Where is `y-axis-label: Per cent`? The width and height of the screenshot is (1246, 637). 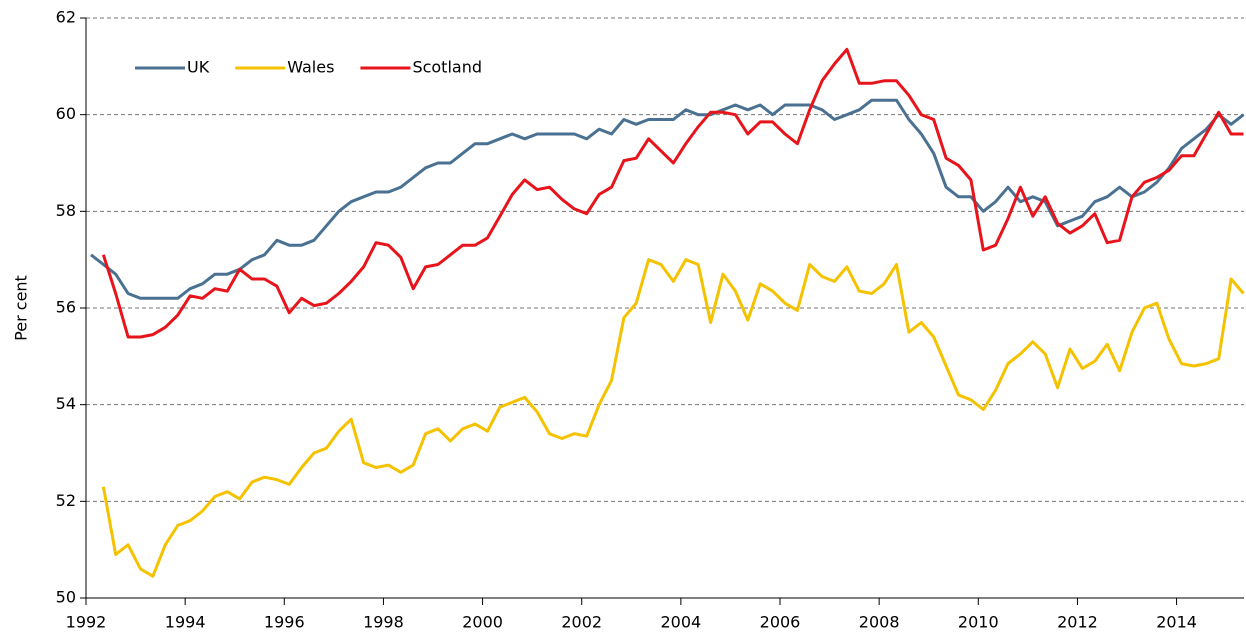
y-axis-label: Per cent is located at coordinates (21, 308).